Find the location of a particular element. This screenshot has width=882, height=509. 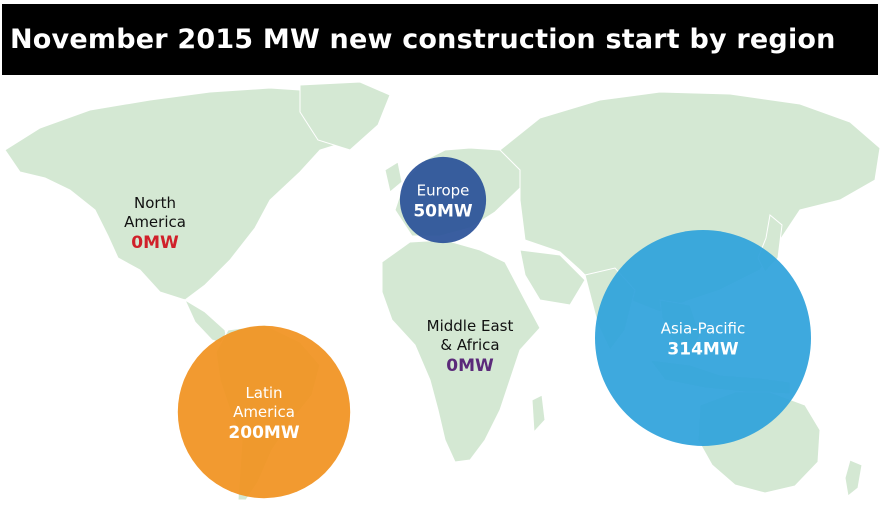

bubble-latin-america is located at coordinates (264, 412).